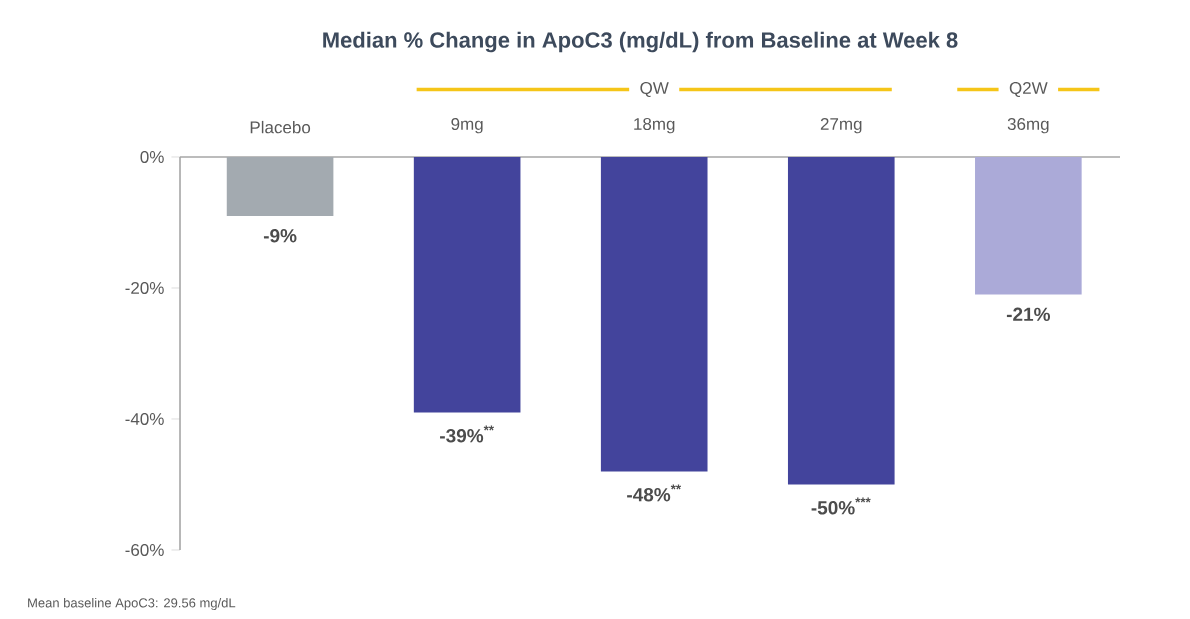  Describe the element at coordinates (640, 42) in the screenshot. I see `chart-title: Median % Change in ApoC3 (mg/dL) from Baseline at Week 8` at that location.